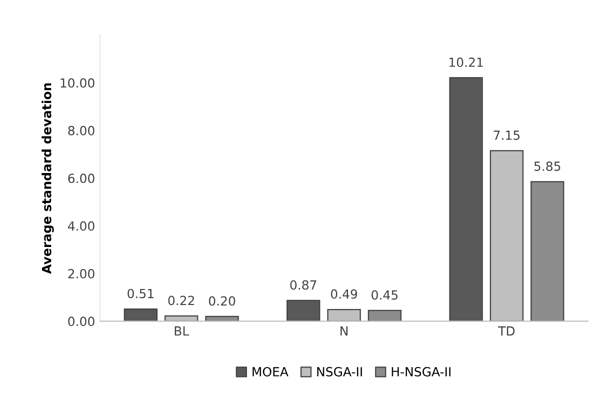 This screenshot has height=403, width=610. What do you see at coordinates (421, 371) in the screenshot?
I see `legend-label: H-NSGA-II` at bounding box center [421, 371].